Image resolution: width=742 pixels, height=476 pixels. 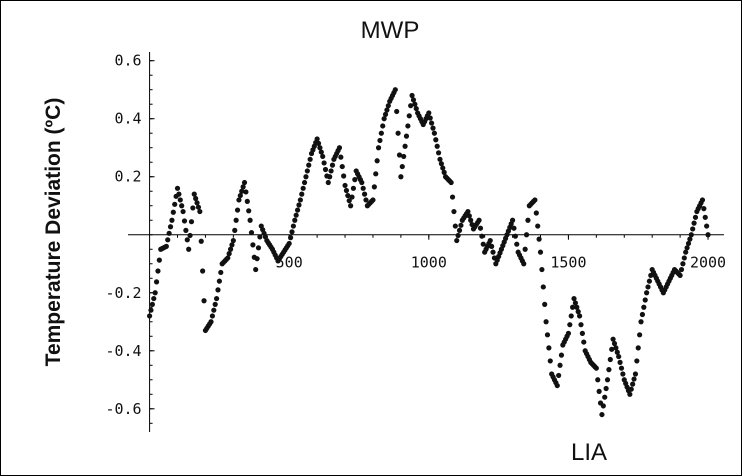 I want to click on y-tick-label: -0.4, so click(x=123, y=351).